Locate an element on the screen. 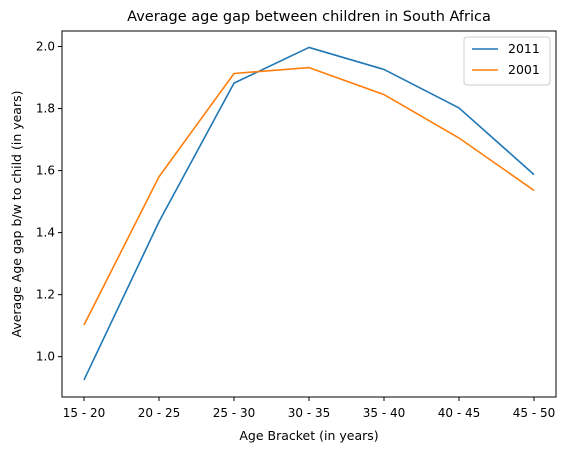  y-tick-label: 1.2 is located at coordinates (45, 295).